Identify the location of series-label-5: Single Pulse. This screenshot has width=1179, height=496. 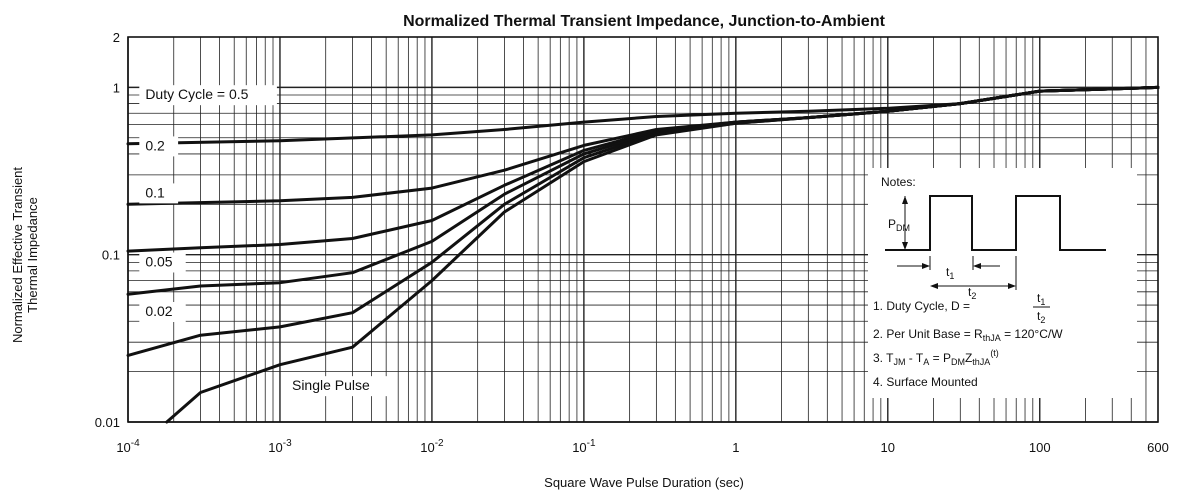
(339, 386).